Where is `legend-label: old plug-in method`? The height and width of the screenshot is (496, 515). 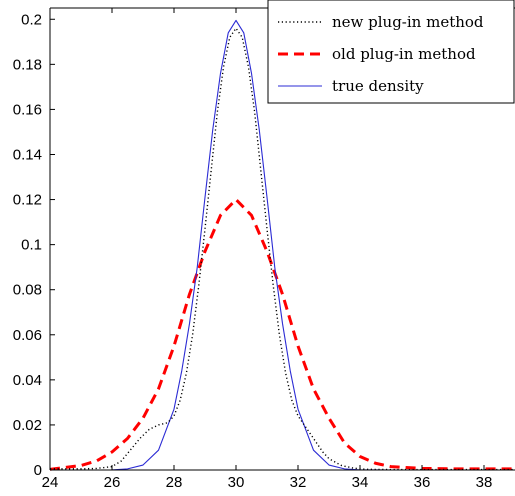
legend-label: old plug-in method is located at coordinates (404, 54).